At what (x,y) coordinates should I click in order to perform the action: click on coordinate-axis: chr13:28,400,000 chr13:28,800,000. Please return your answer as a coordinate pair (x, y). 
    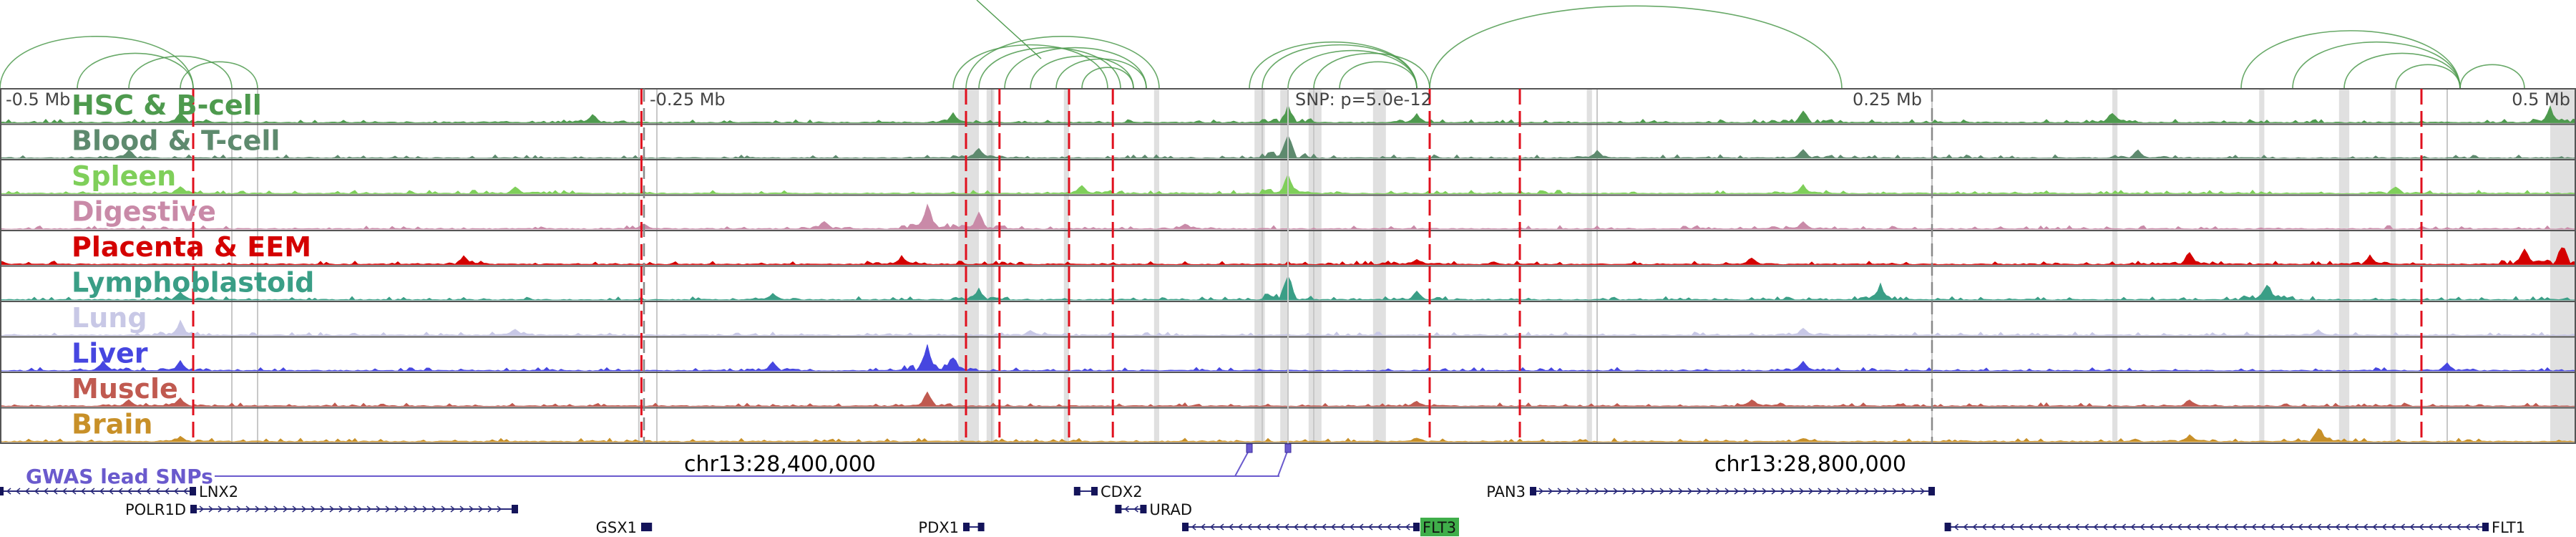
    Looking at the image, I should click on (1295, 464).